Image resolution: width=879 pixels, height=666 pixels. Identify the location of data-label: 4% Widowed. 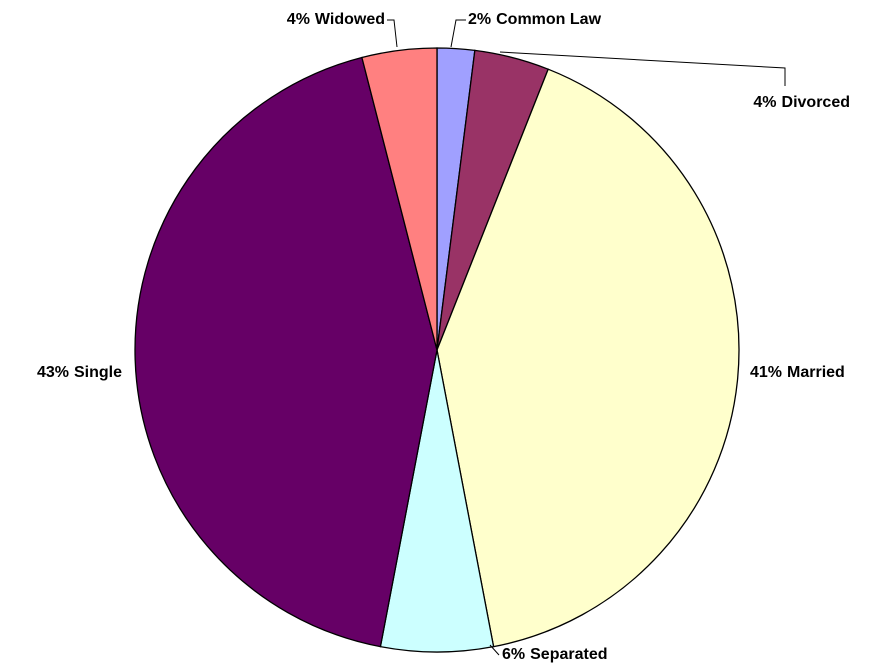
(336, 19).